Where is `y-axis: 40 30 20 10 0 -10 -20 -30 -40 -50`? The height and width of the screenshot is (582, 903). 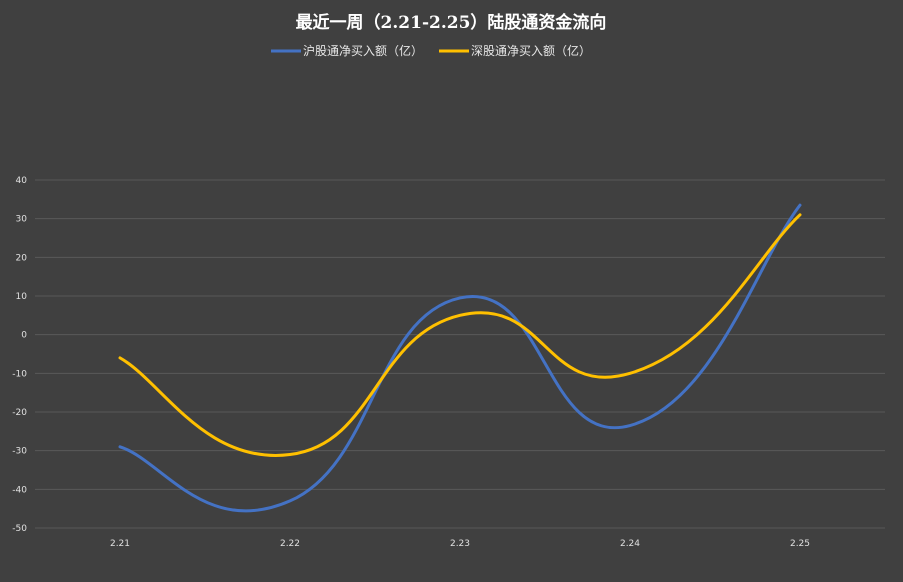
y-axis: 40 30 20 10 0 -10 -20 -30 -40 -50 is located at coordinates (19, 355).